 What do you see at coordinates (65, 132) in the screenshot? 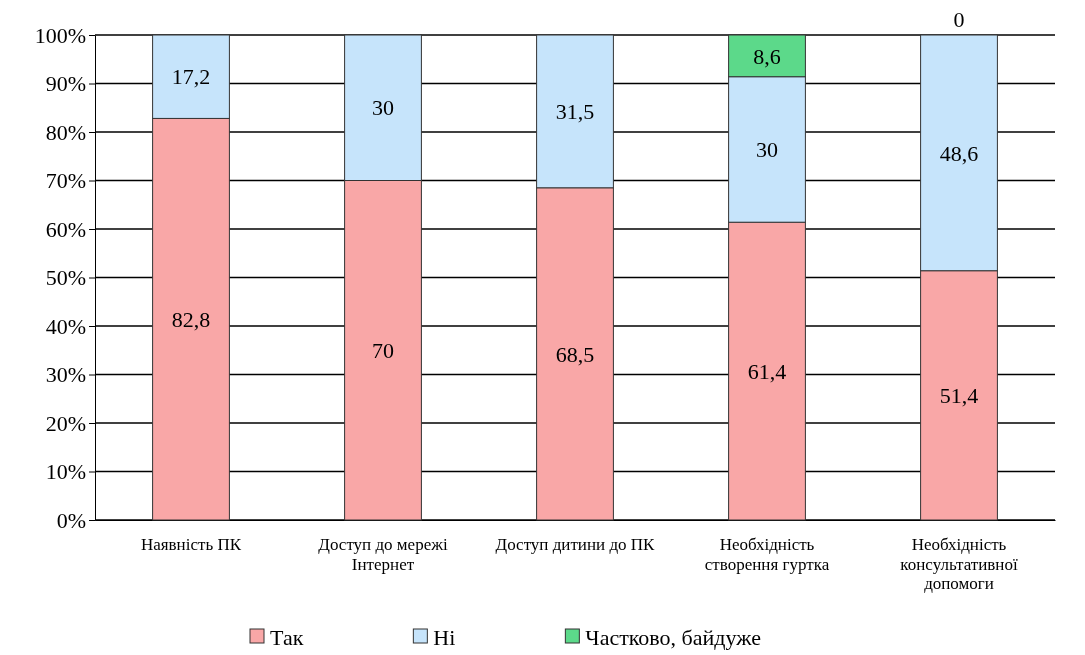
I see `y-tick-label: 80%` at bounding box center [65, 132].